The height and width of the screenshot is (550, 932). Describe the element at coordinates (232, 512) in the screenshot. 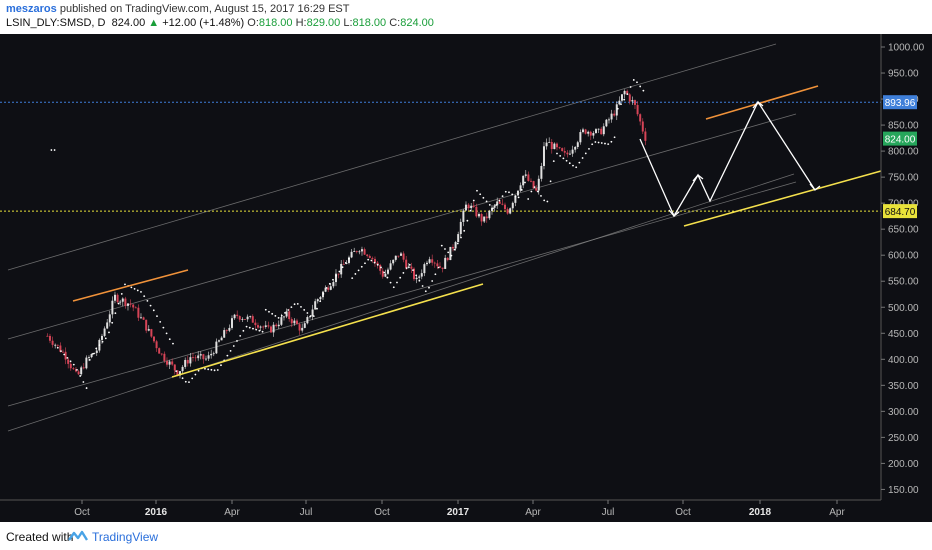

I see `time-tick-label: Apr` at that location.